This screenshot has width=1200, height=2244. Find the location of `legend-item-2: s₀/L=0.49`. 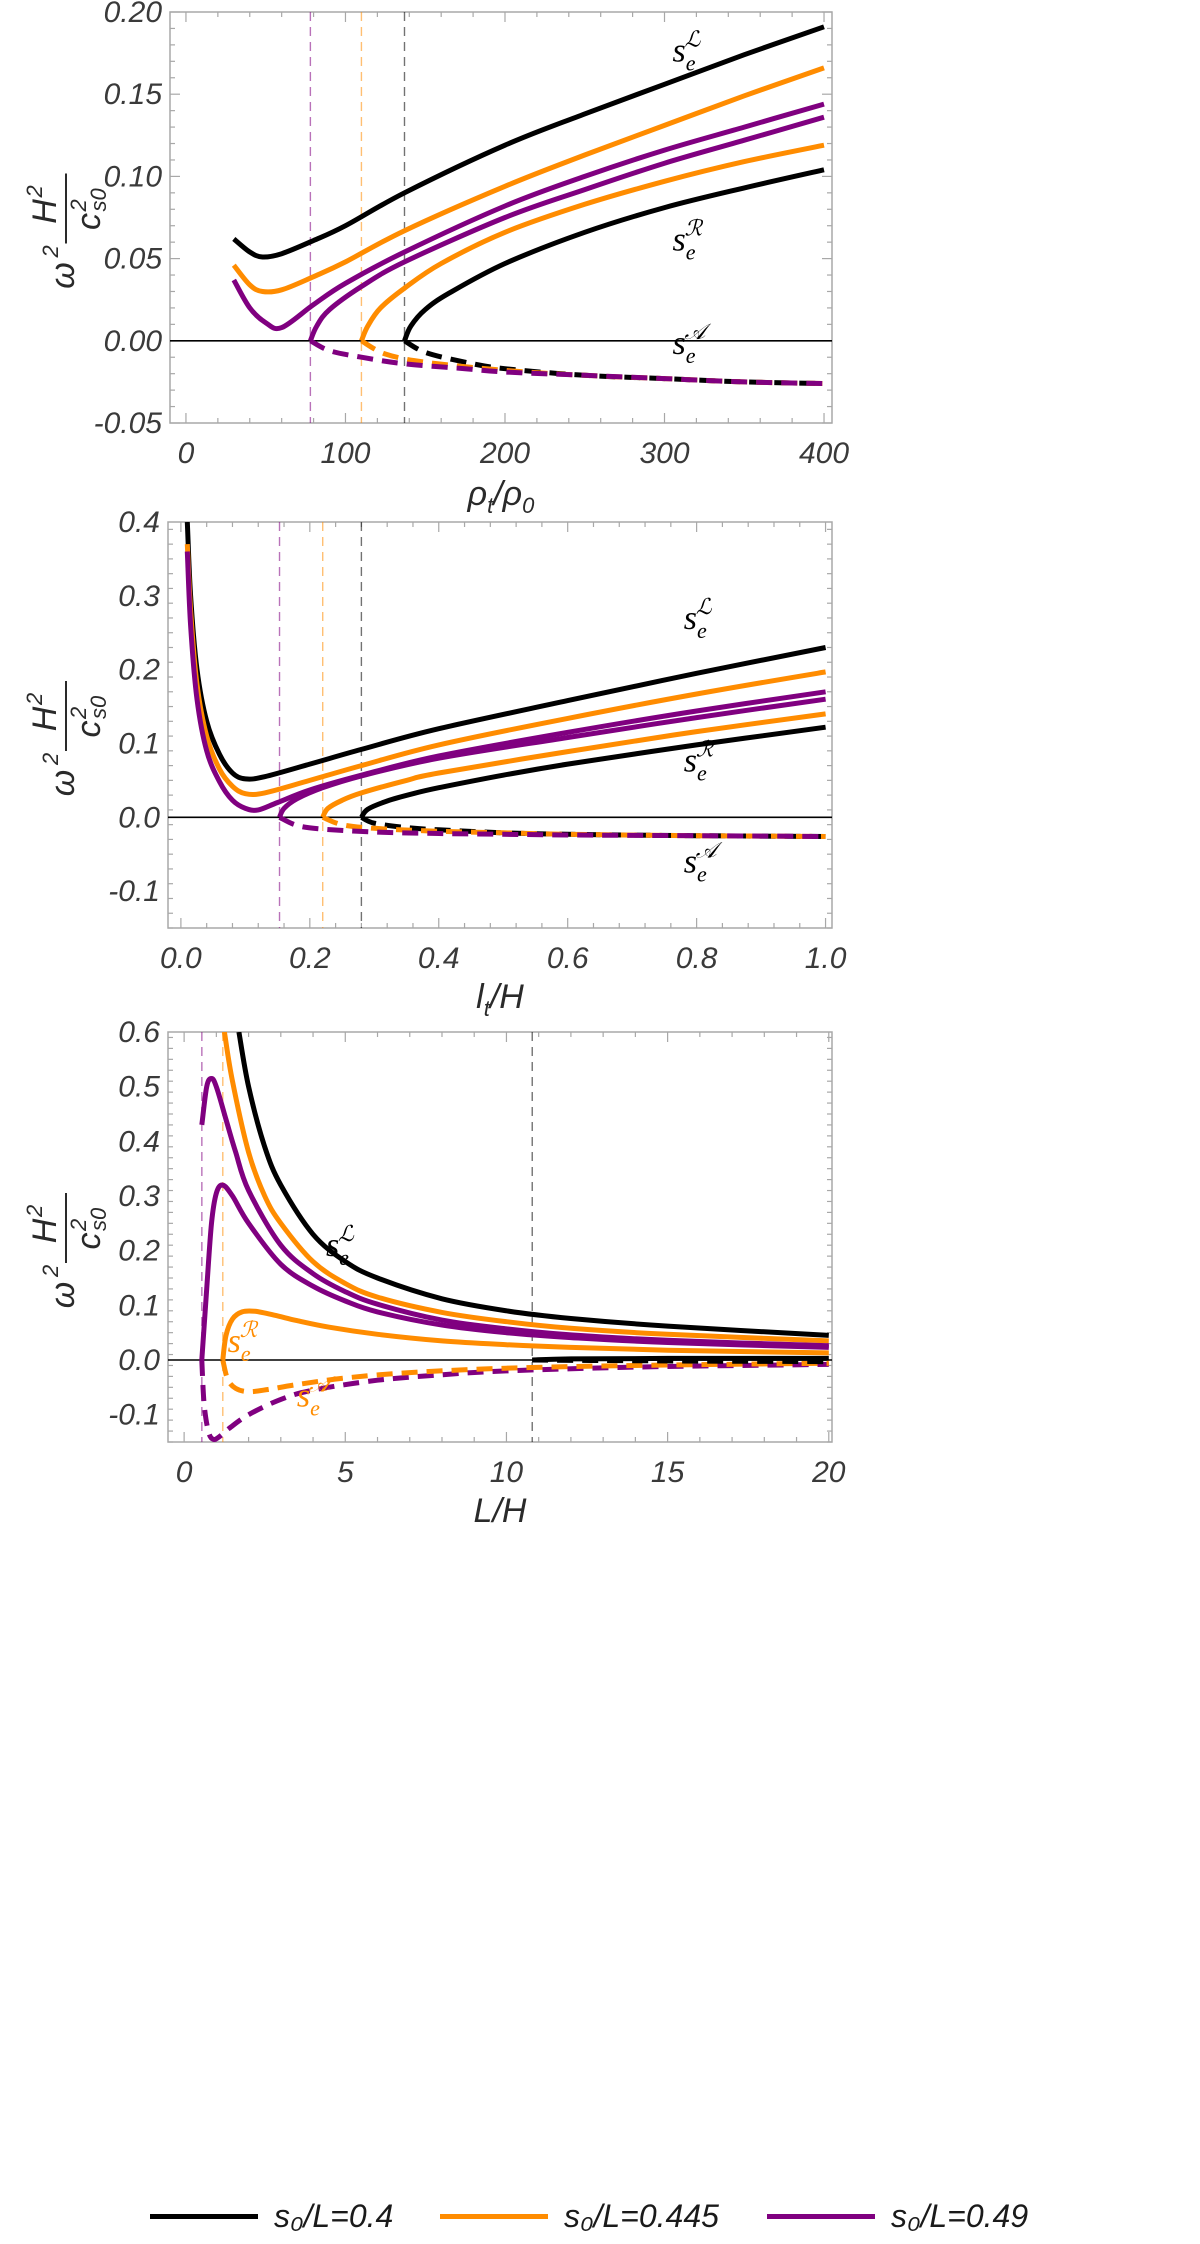

legend-item-2: s₀/L=0.49 is located at coordinates (897, 2216).